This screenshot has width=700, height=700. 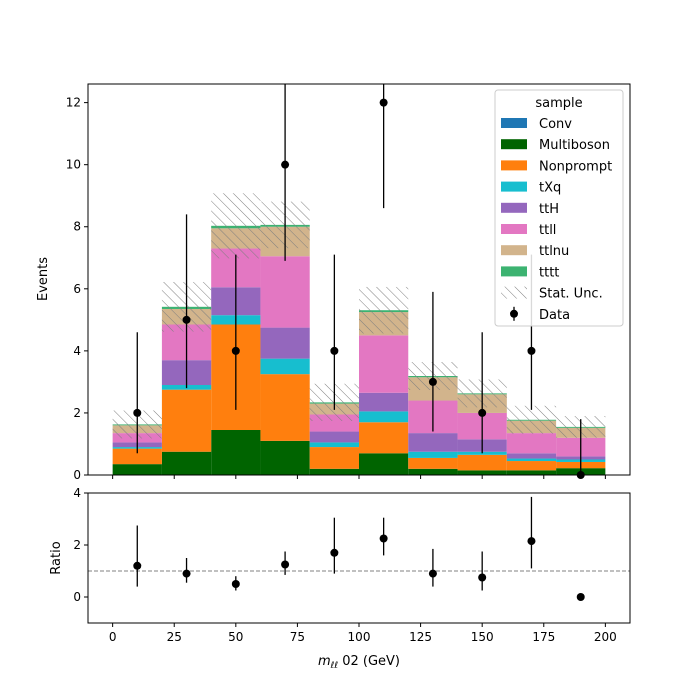 What do you see at coordinates (235, 637) in the screenshot?
I see `x-tick-label-2: 50` at bounding box center [235, 637].